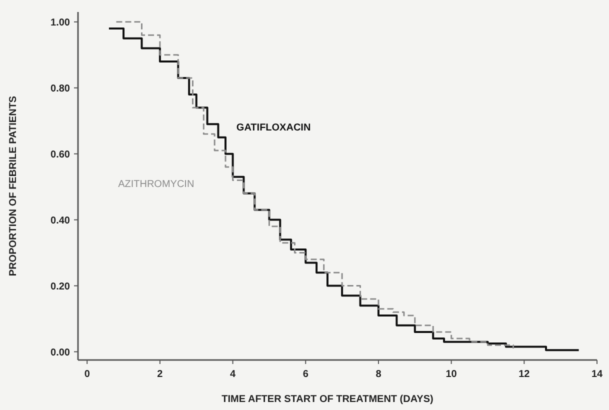  Describe the element at coordinates (597, 374) in the screenshot. I see `x-tick-label: 14` at that location.